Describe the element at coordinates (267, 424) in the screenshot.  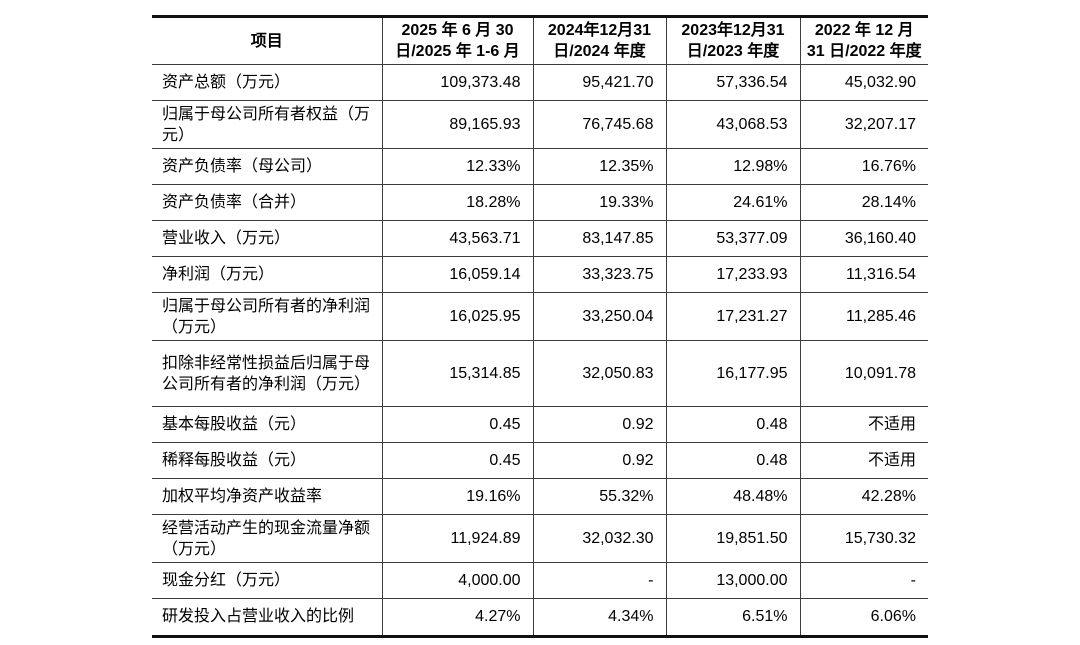
I see `row-label: 基本每股收益（元）` at that location.